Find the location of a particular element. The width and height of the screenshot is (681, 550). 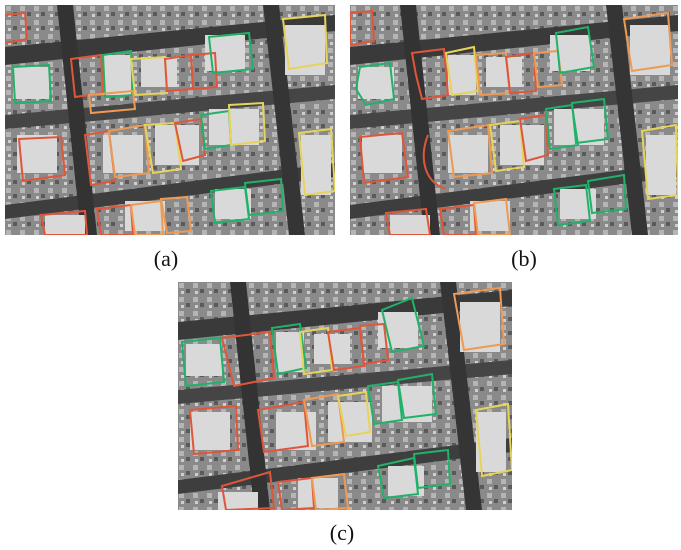

caption-b: (b) is located at coordinates (524, 258).